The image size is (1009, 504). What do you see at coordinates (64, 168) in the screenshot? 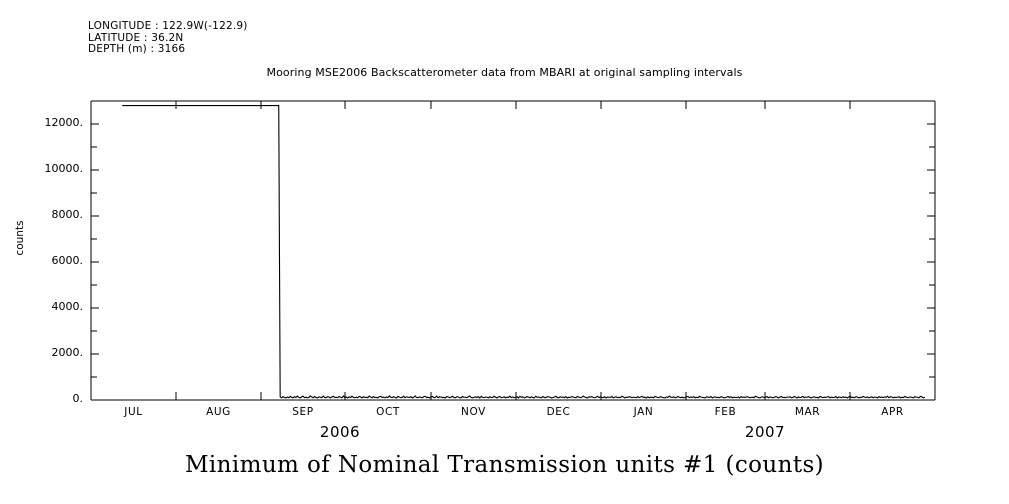
I see `y-tick-label: 10000.` at bounding box center [64, 168].